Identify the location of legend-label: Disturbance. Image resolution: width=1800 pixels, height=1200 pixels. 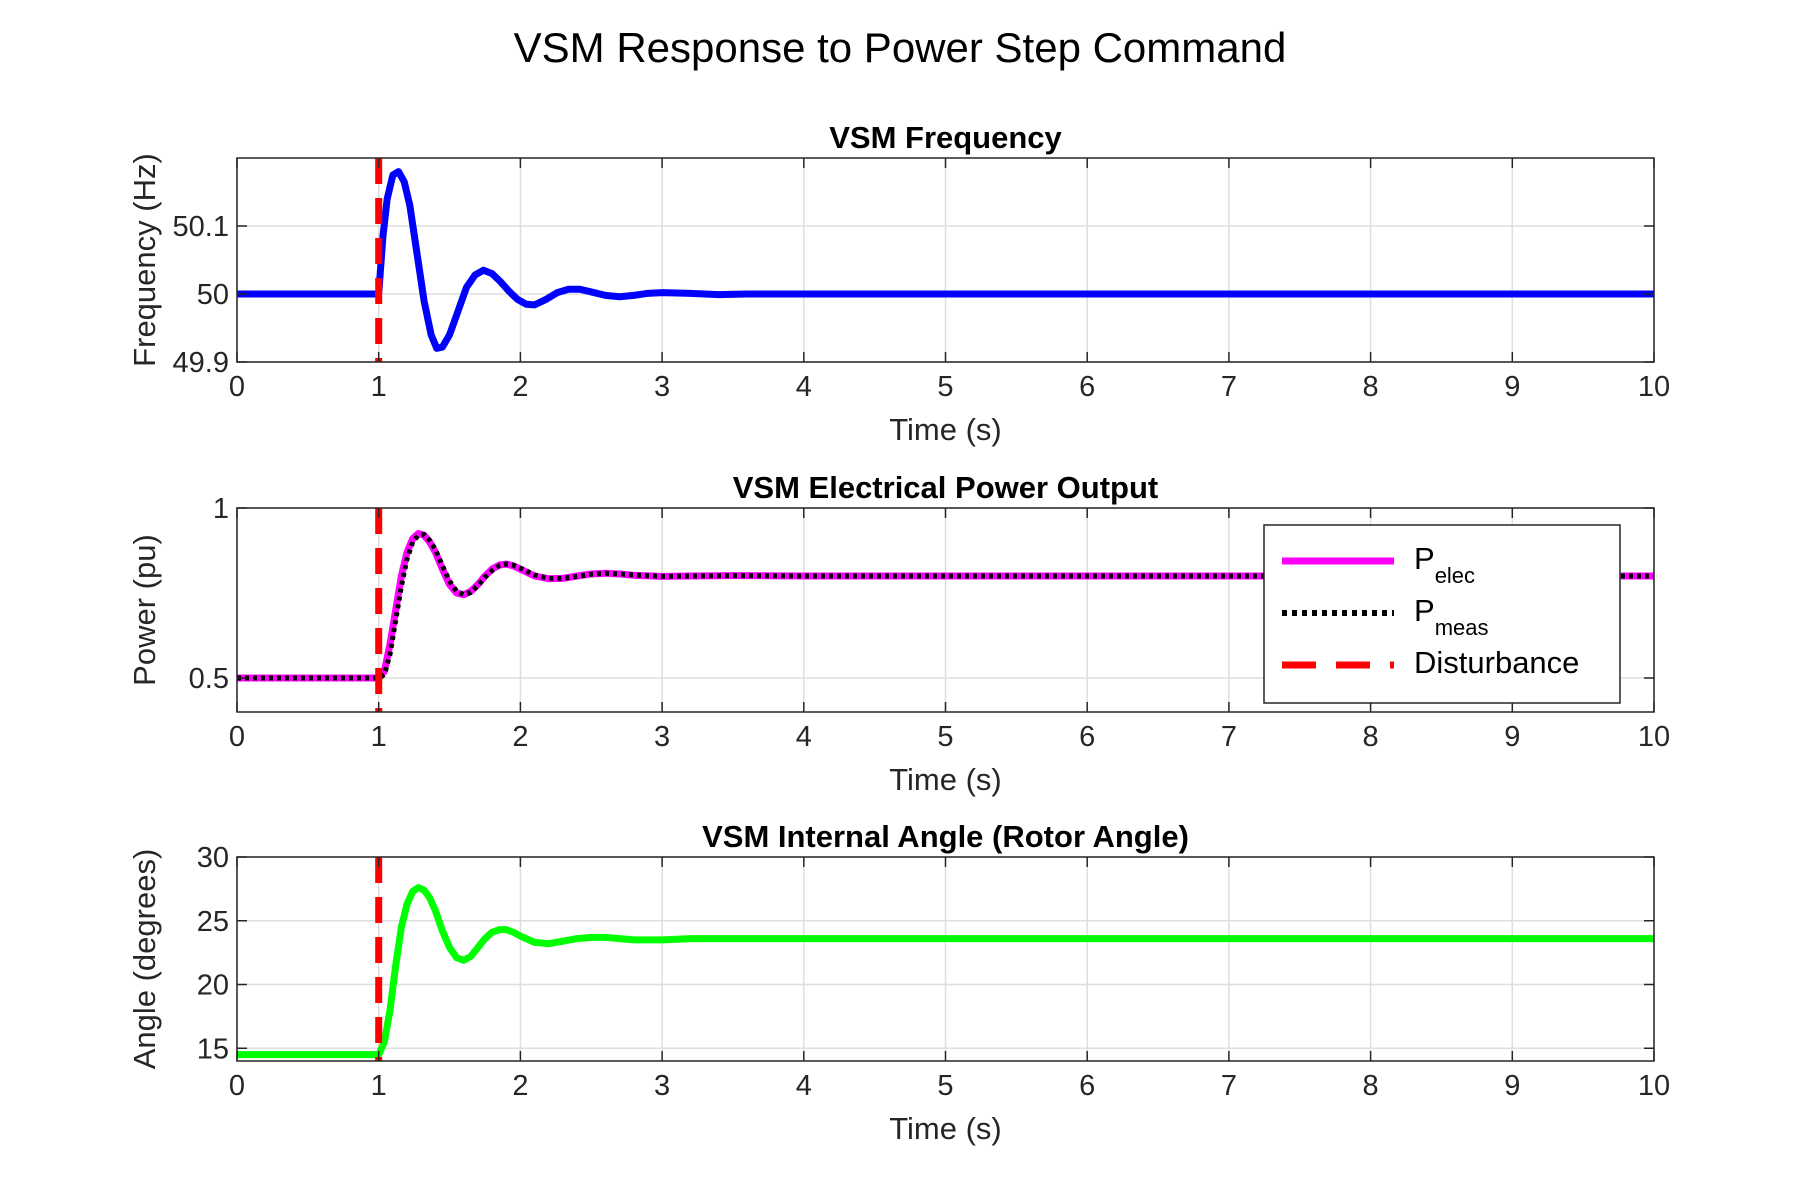
(1496, 662).